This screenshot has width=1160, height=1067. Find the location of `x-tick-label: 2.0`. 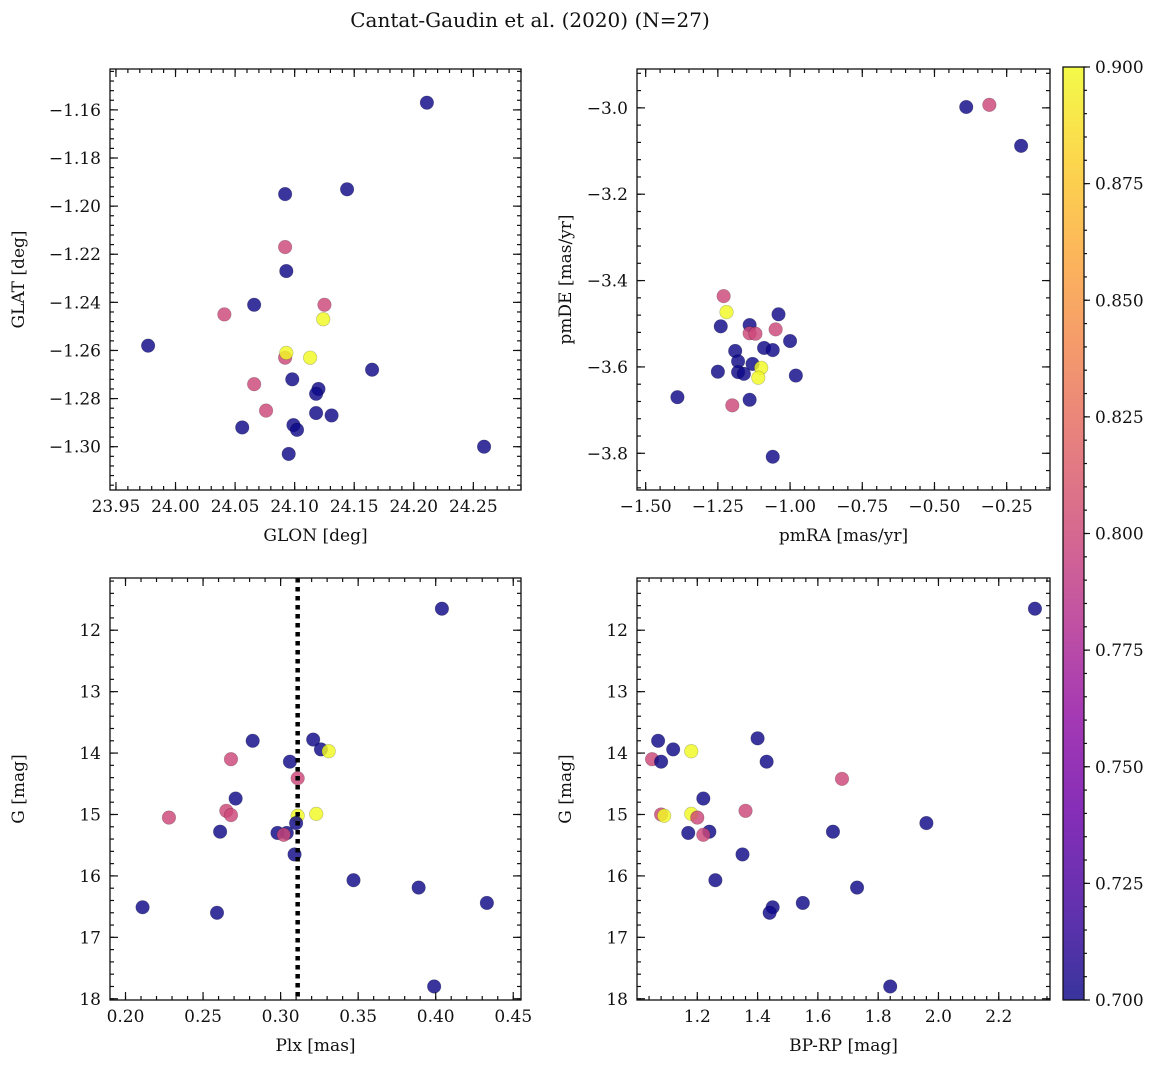

x-tick-label: 2.0 is located at coordinates (938, 1017).